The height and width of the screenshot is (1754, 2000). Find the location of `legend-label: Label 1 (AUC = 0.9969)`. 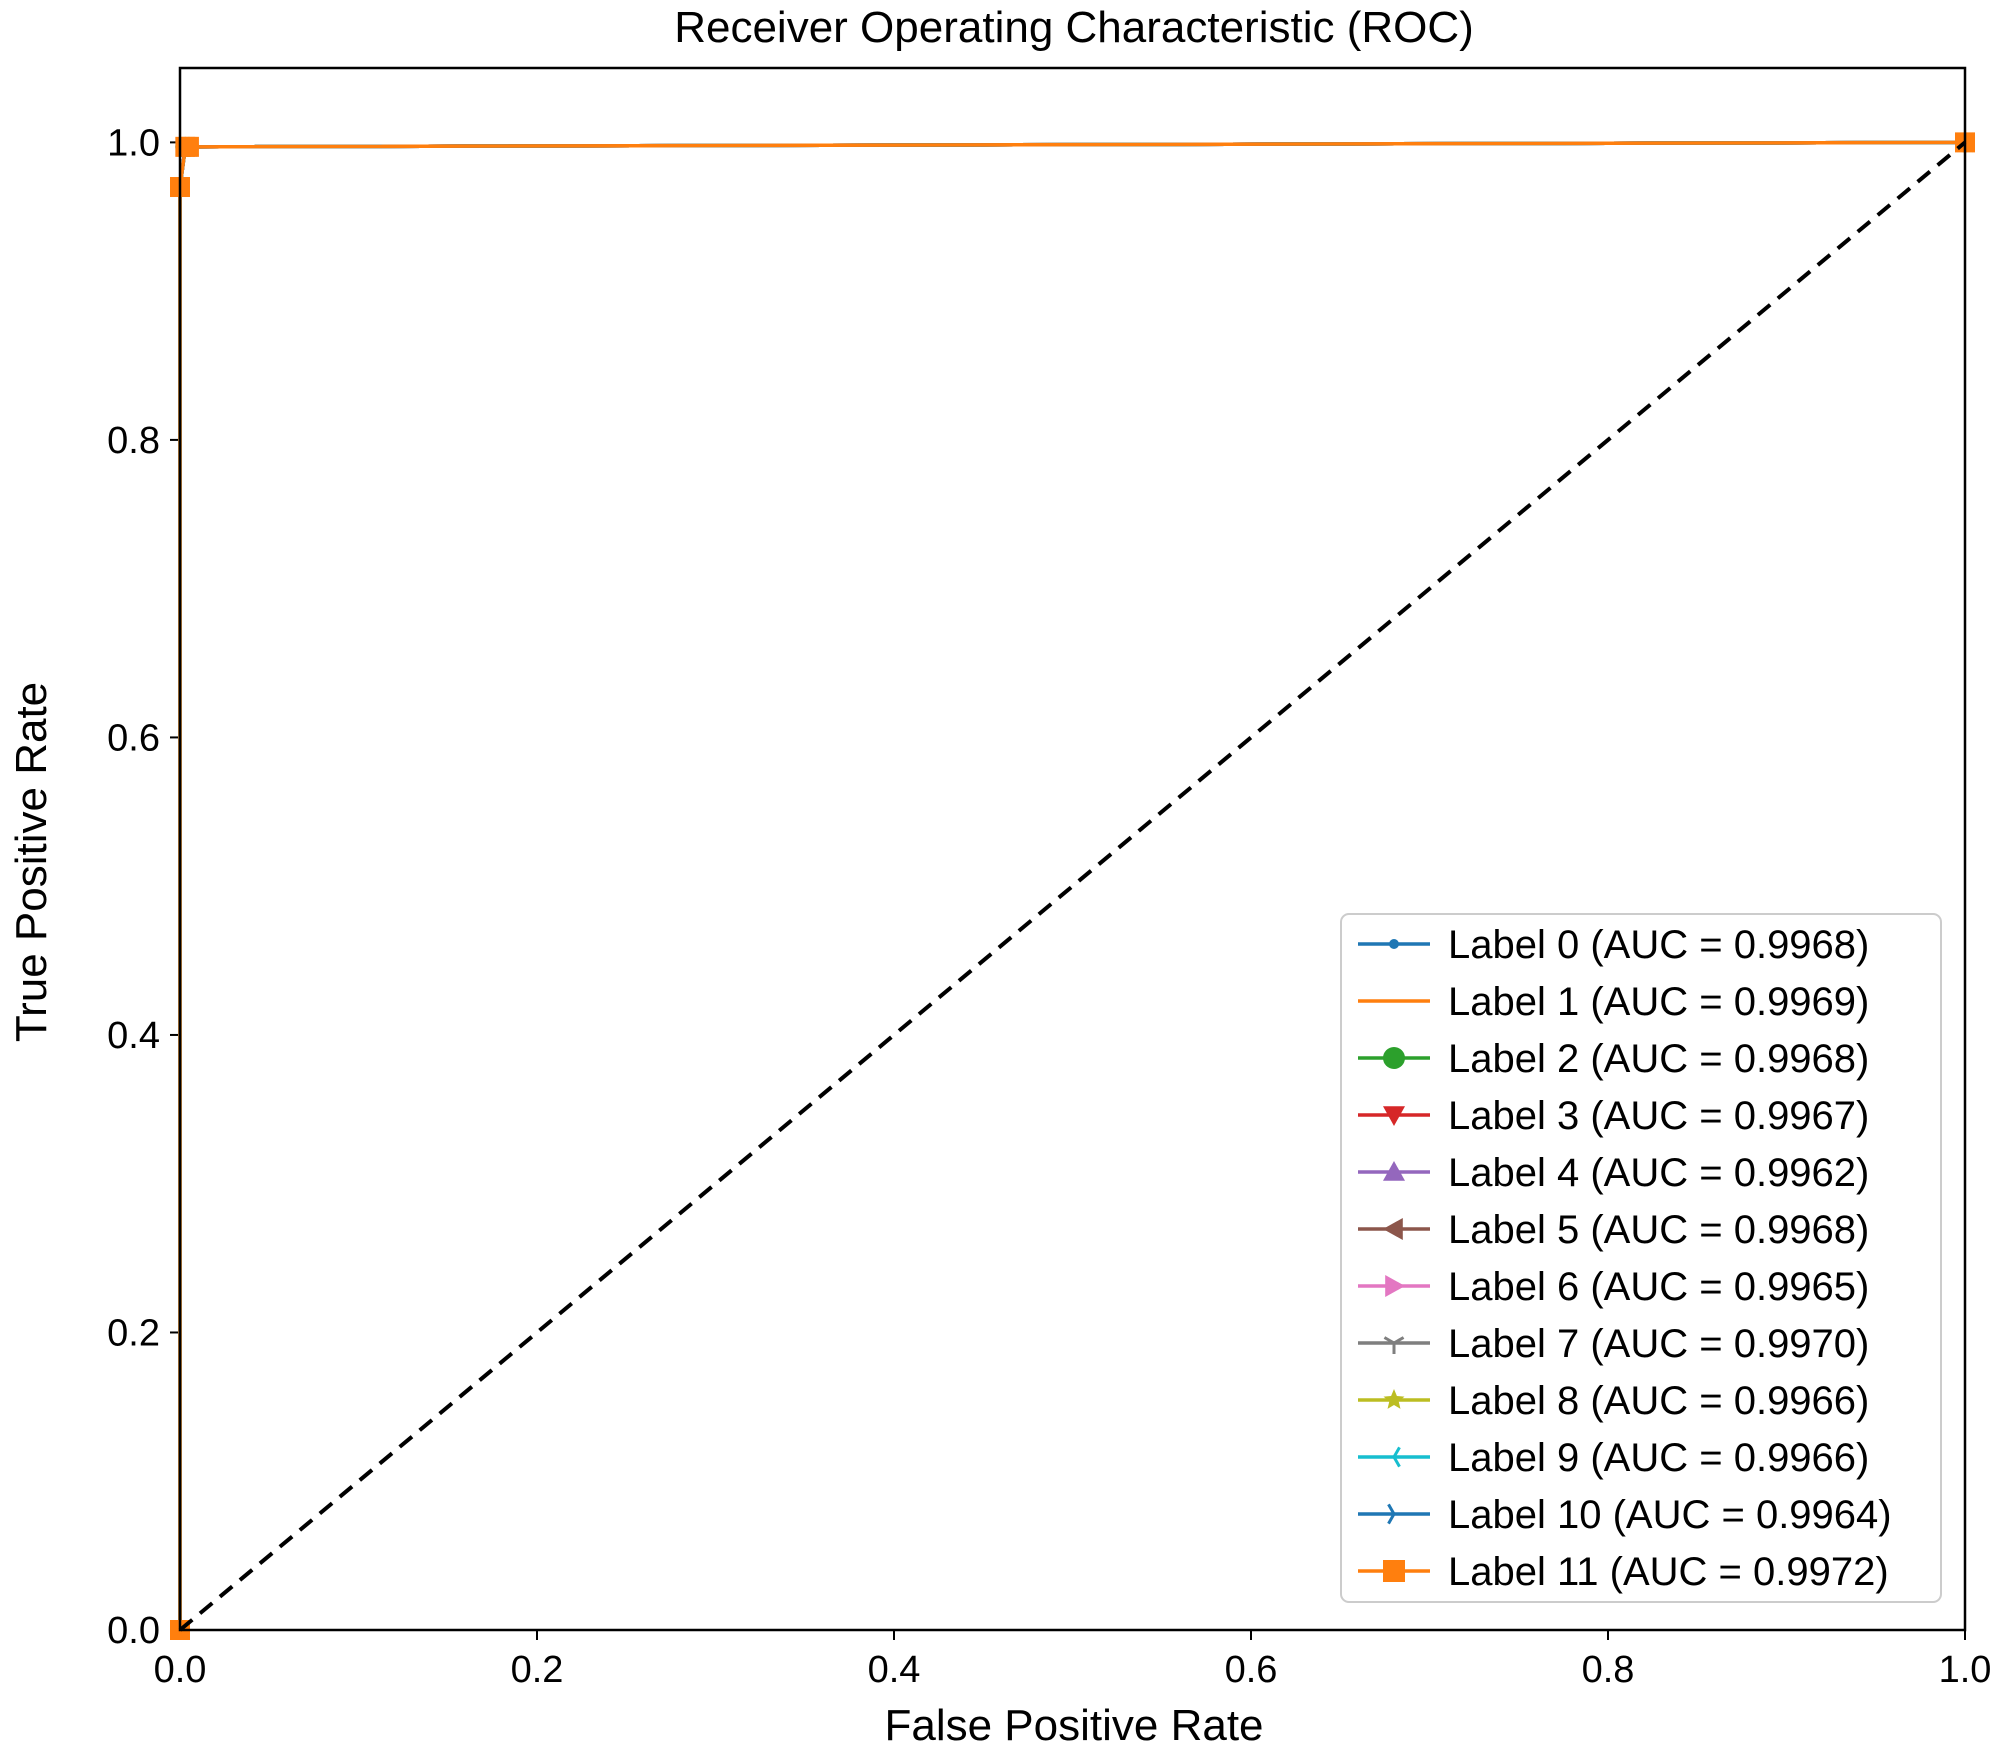

legend-label: Label 1 (AUC = 0.9969) is located at coordinates (1658, 1002).